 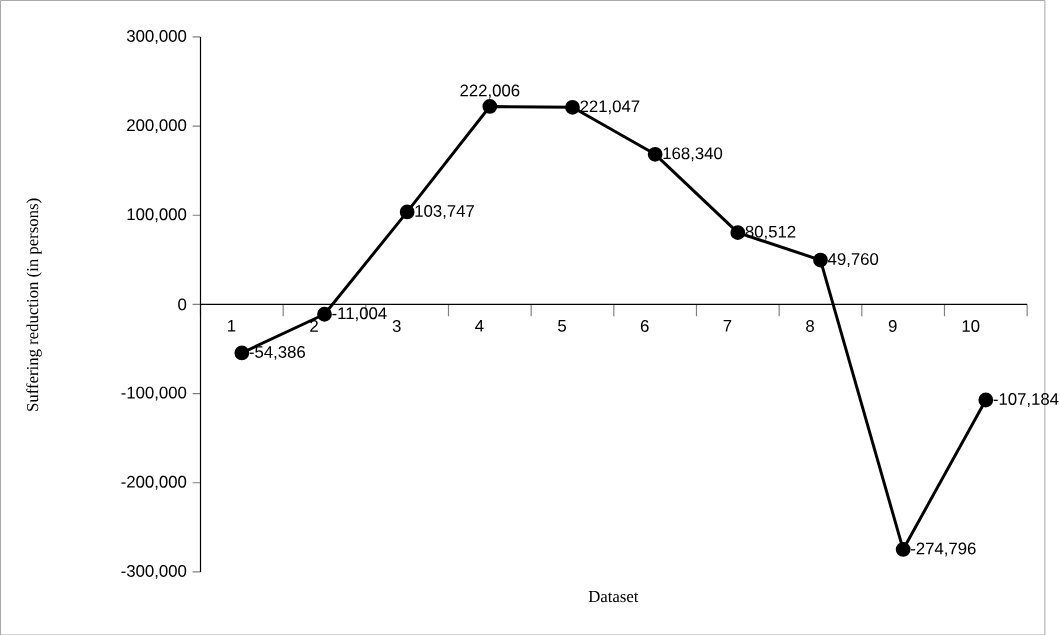 I want to click on y-tick-label: 200,000, so click(x=157, y=125).